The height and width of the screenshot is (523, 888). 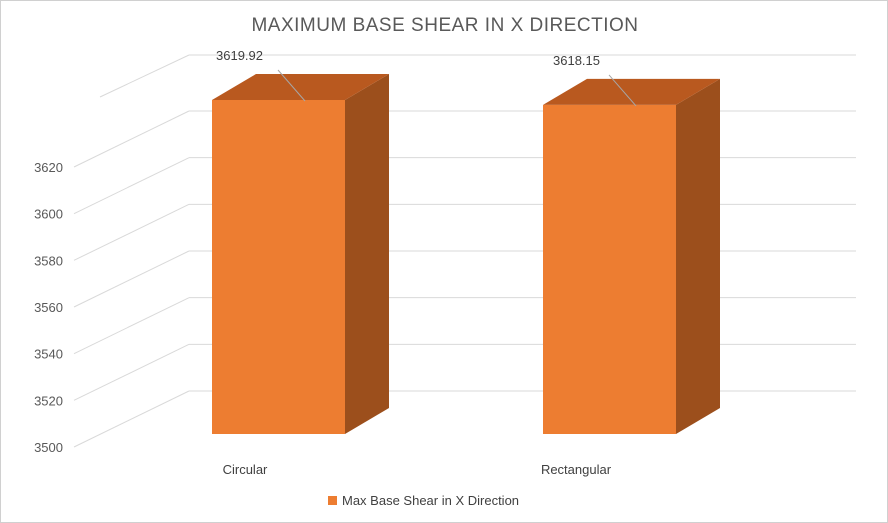 What do you see at coordinates (332, 500) in the screenshot?
I see `legend-swatch` at bounding box center [332, 500].